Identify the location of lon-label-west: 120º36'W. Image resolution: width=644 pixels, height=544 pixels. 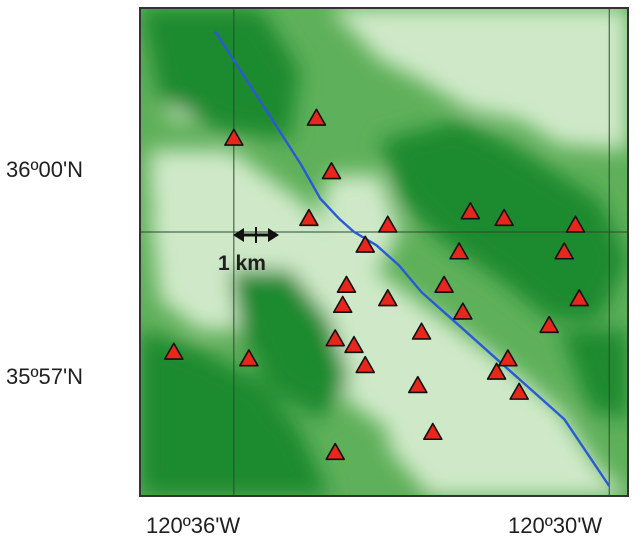
(193, 525).